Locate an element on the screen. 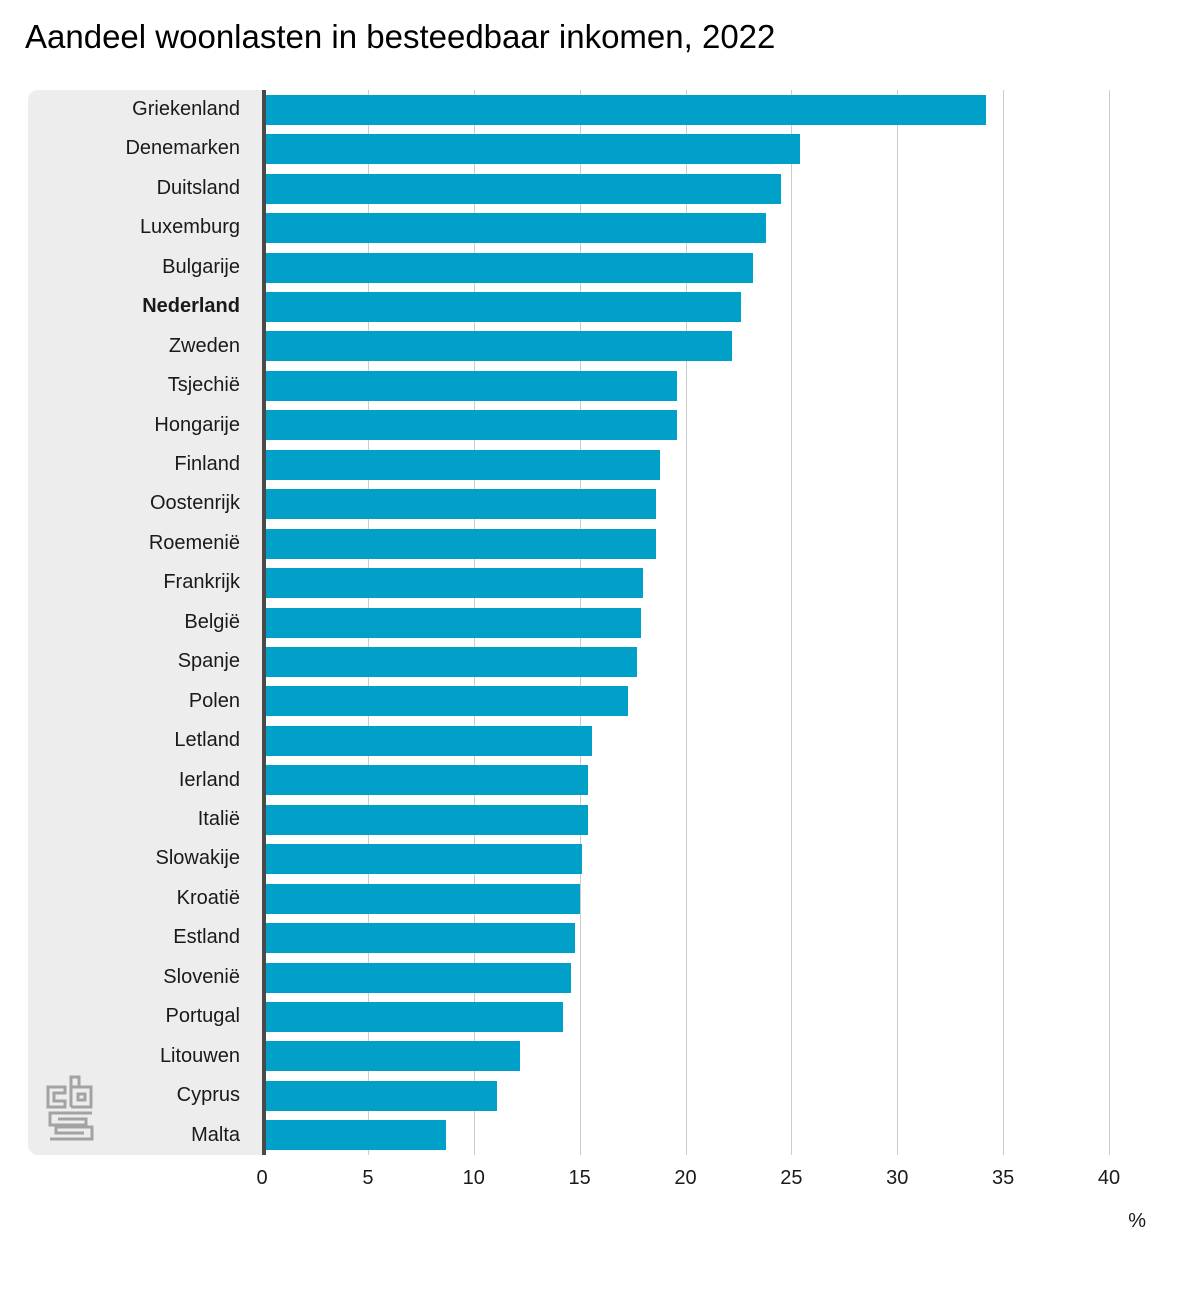 Image resolution: width=1200 pixels, height=1300 pixels. x-tick-label-15: 15 is located at coordinates (579, 1178).